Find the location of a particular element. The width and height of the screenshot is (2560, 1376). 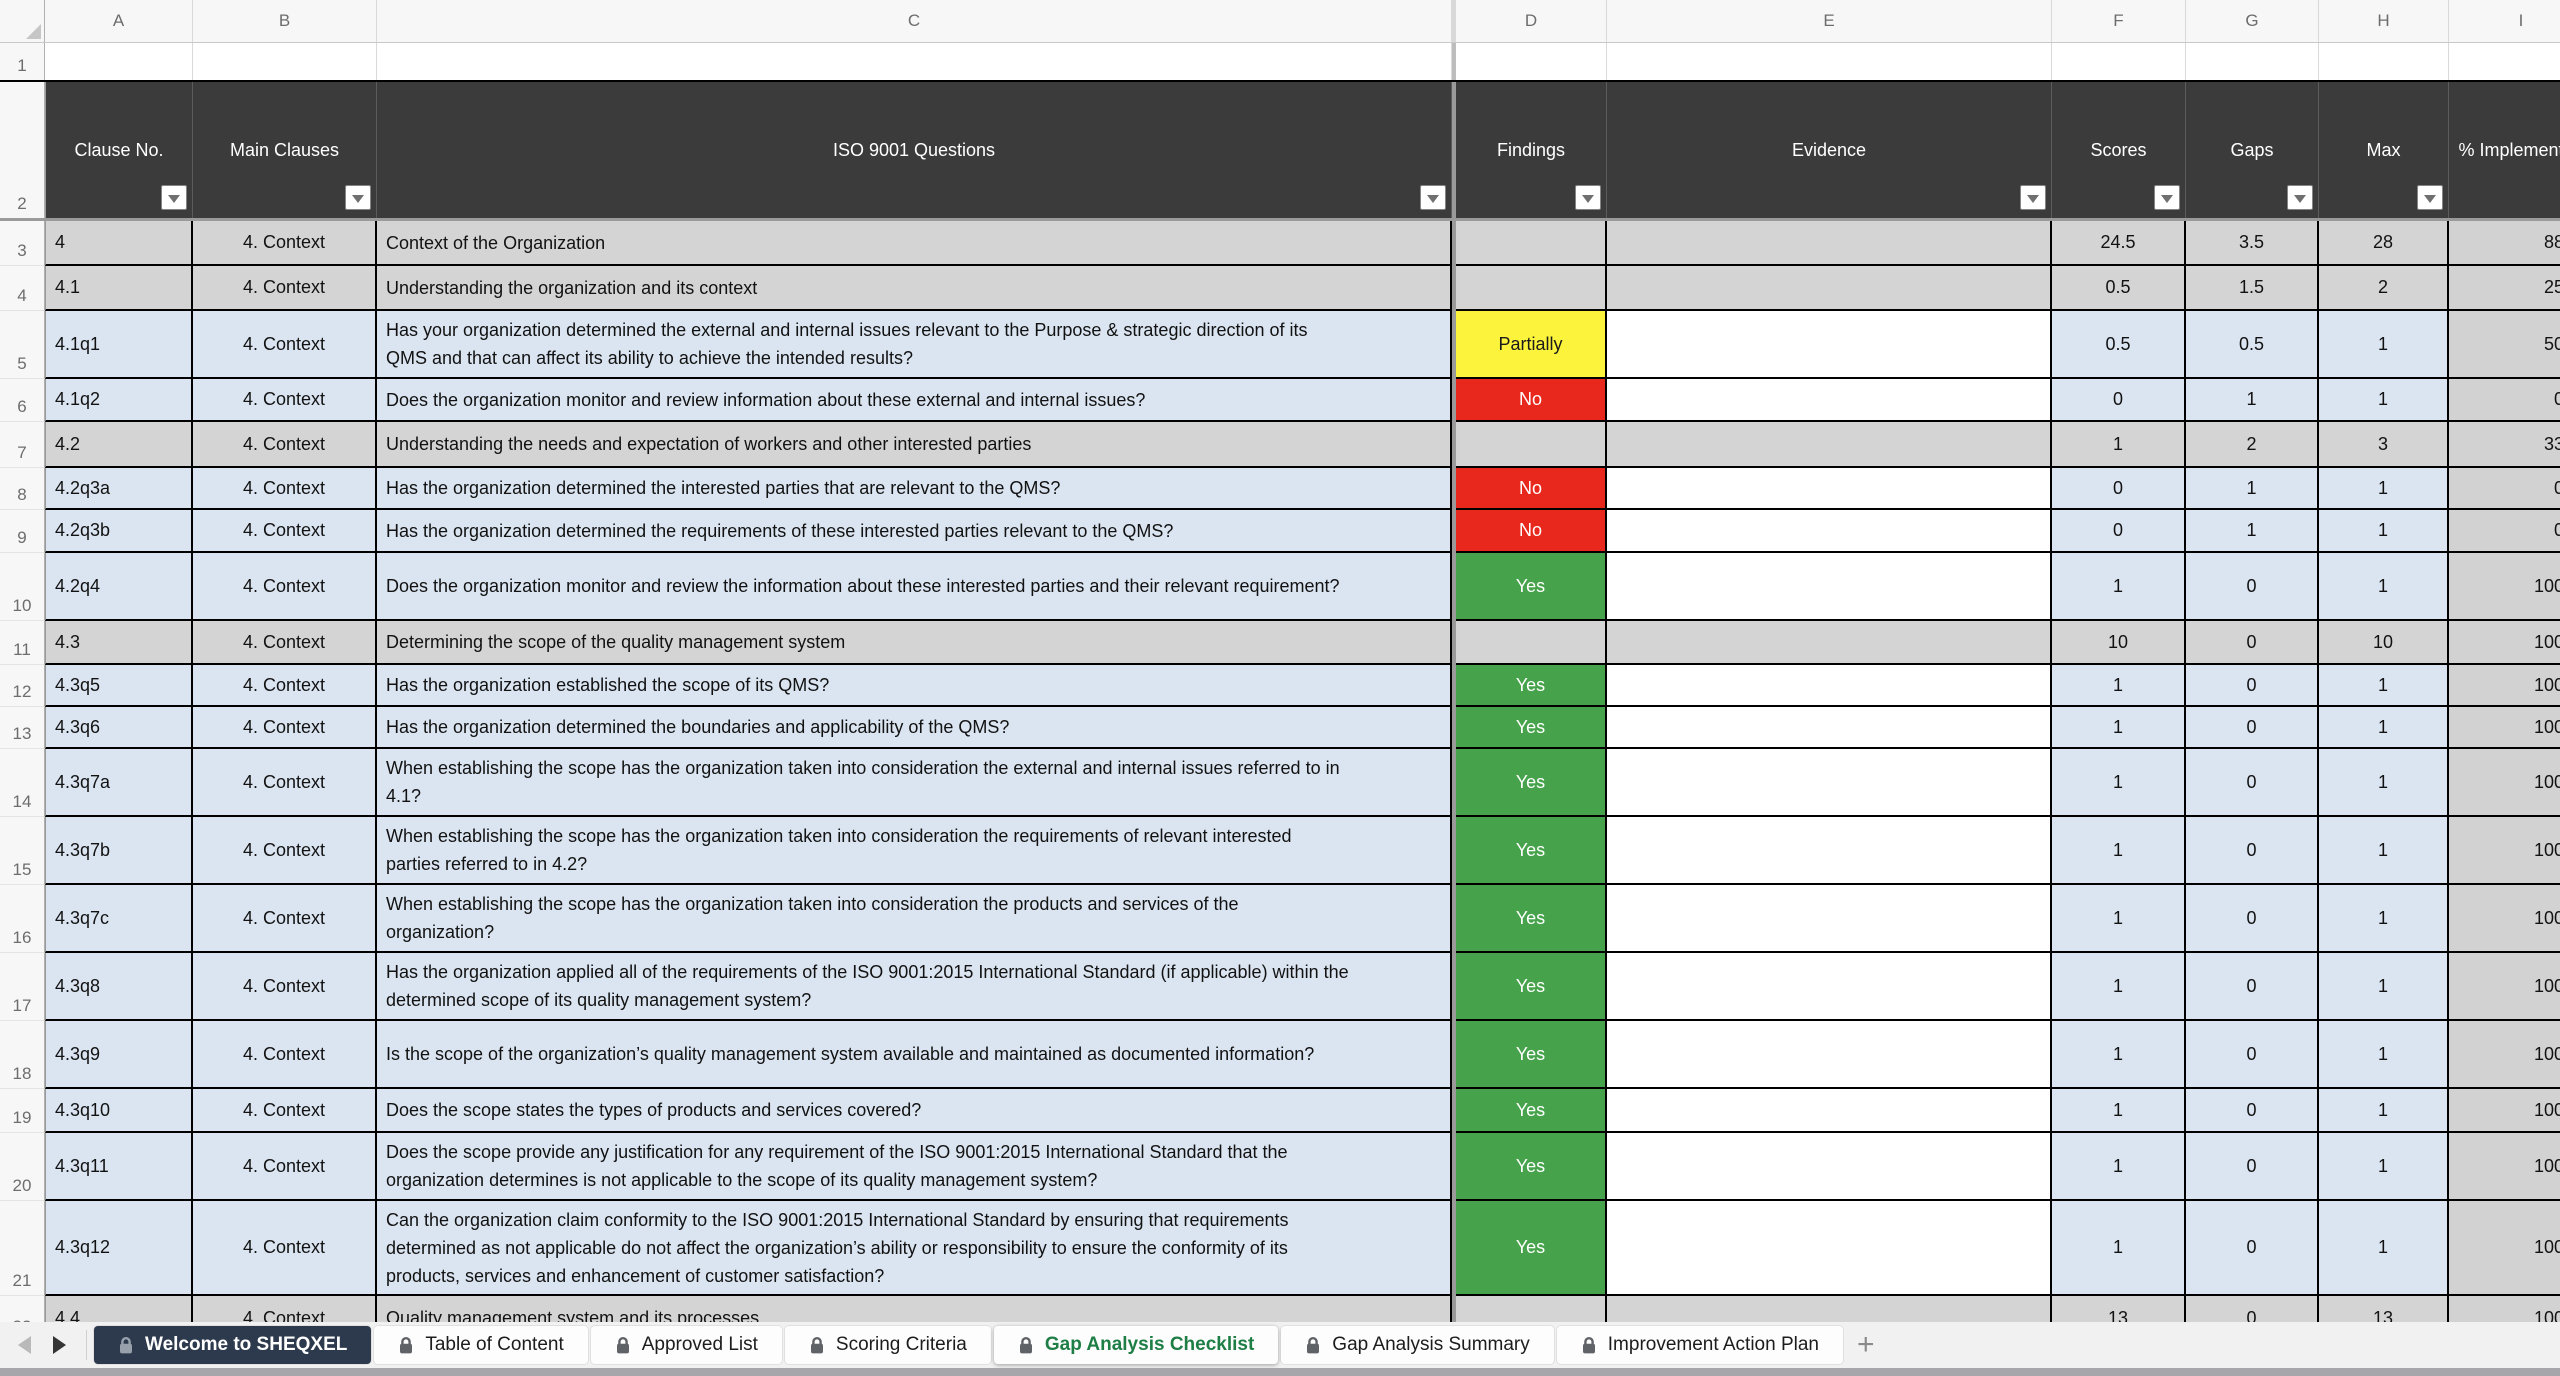

sheet-tab: Table of Content is located at coordinates (481, 1345).